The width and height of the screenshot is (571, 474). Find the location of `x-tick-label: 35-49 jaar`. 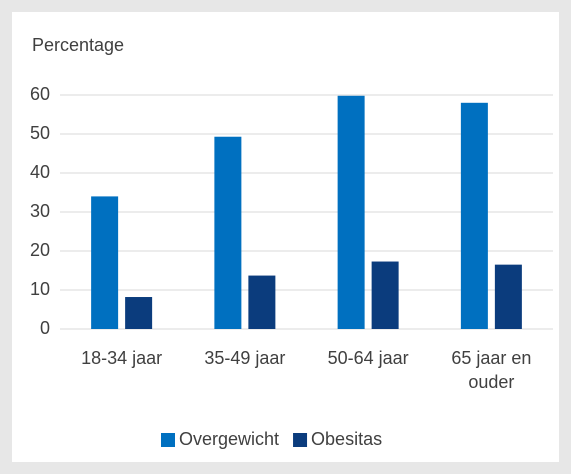

x-tick-label: 35-49 jaar is located at coordinates (245, 358).